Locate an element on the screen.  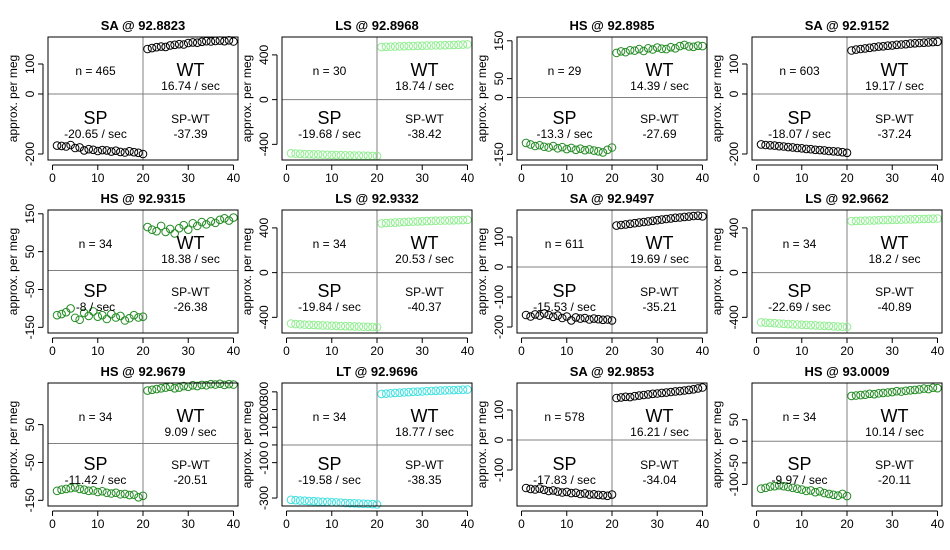
wt-rate-label: 18.2 / sec is located at coordinates (894, 259).